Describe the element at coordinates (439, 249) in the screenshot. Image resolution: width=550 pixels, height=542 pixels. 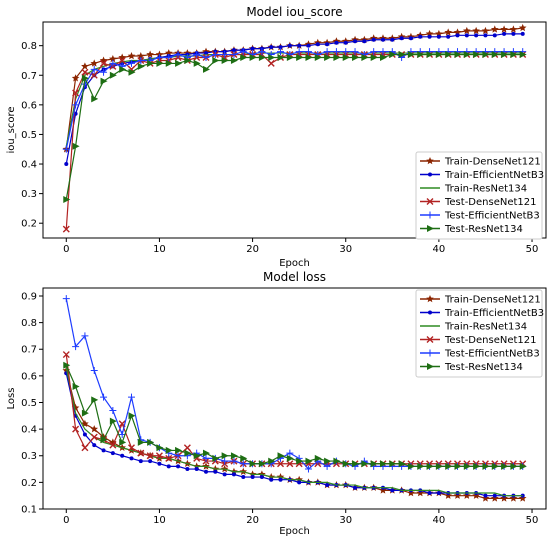
I see `x-tick-label: 40` at that location.